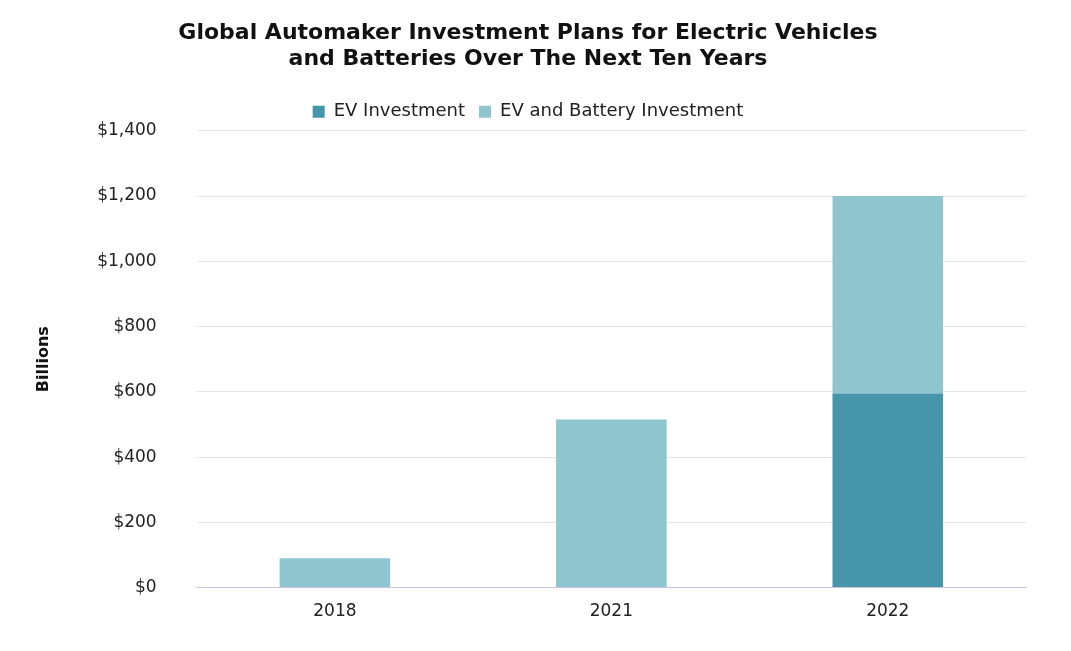  Describe the element at coordinates (127, 194) in the screenshot. I see `y-tick-label: $1,200` at that location.